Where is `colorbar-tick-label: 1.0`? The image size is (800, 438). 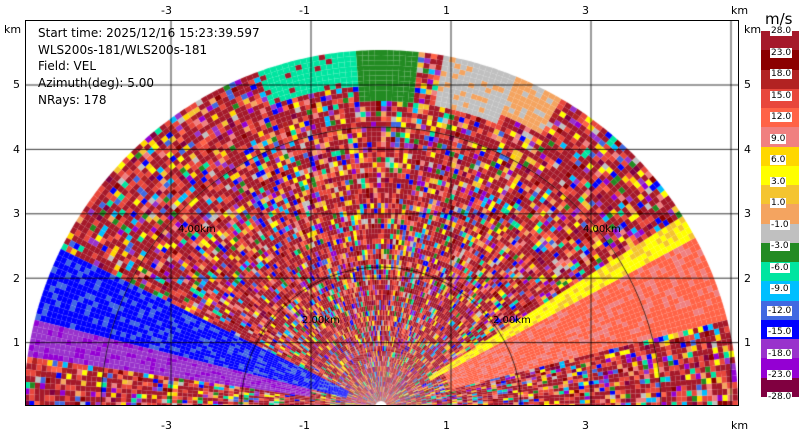
colorbar-tick-label: 1.0 is located at coordinates (778, 203).